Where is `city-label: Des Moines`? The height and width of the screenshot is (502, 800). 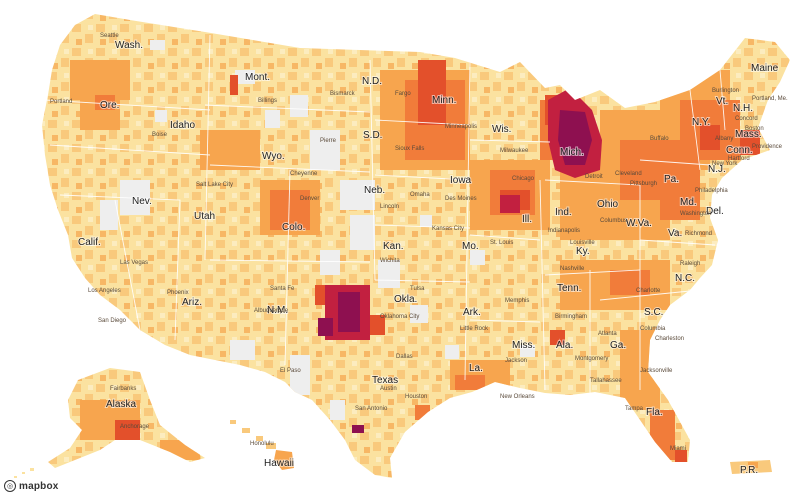
city-label: Des Moines is located at coordinates (461, 199).